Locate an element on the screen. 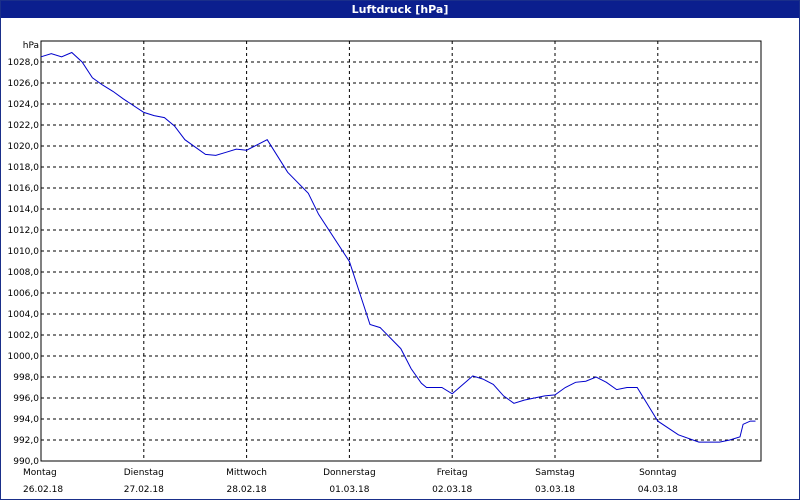 The image size is (800, 500). x-tick-day: Dienstag is located at coordinates (144, 473).